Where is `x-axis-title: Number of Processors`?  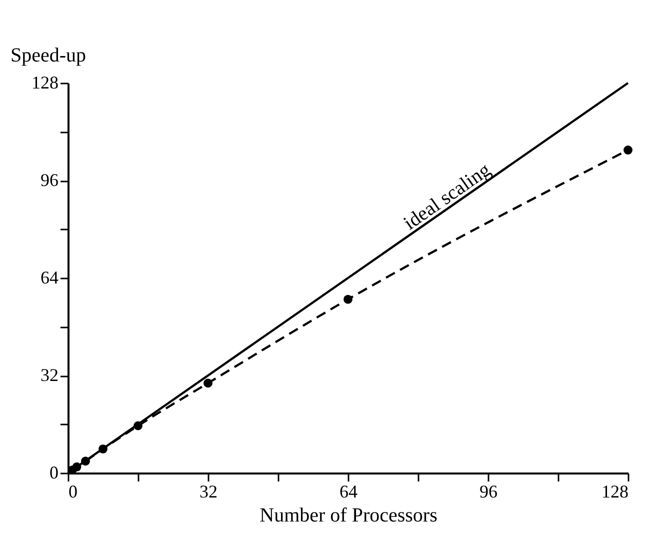 x-axis-title: Number of Processors is located at coordinates (349, 515).